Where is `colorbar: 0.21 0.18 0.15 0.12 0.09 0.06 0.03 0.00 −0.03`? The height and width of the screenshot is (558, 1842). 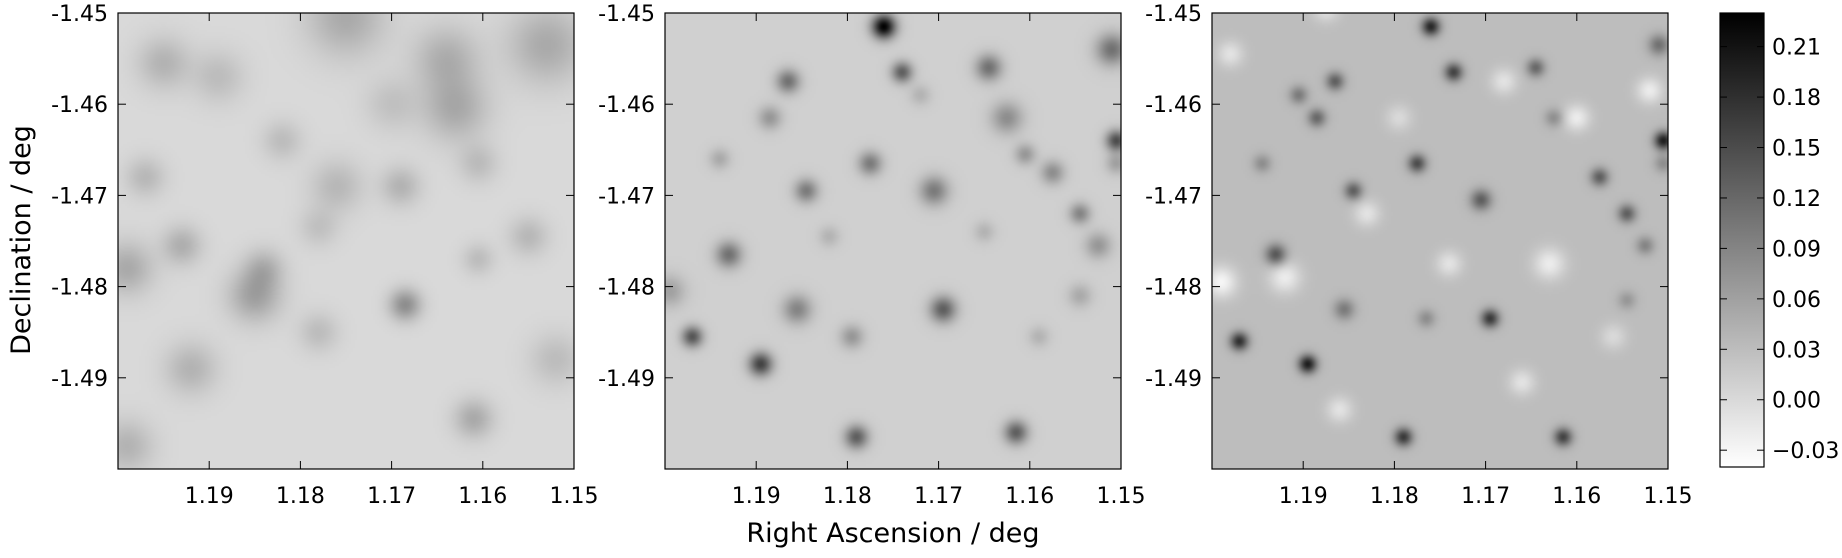 colorbar: 0.21 0.18 0.15 0.12 0.09 0.06 0.03 0.00 −0.03 is located at coordinates (1779, 240).